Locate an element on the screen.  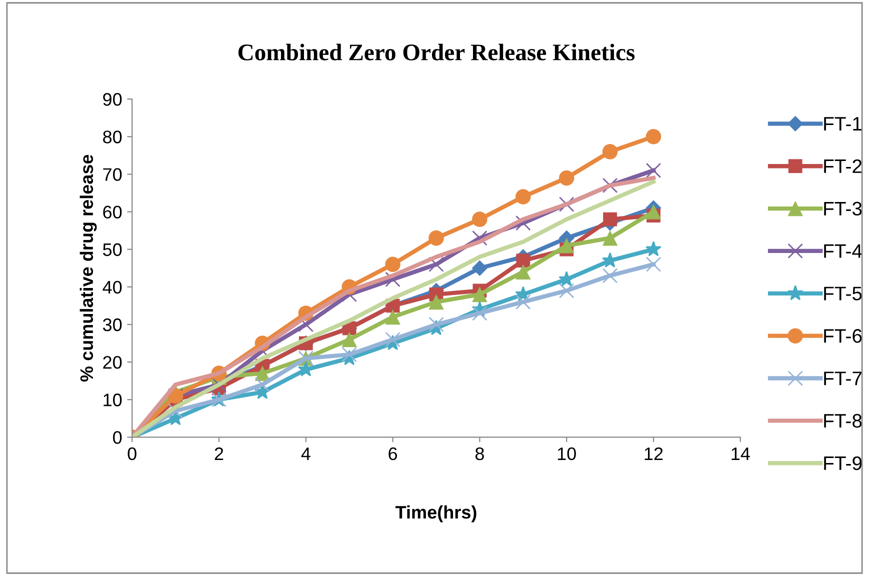
x-tick-label: 10 is located at coordinates (567, 453).